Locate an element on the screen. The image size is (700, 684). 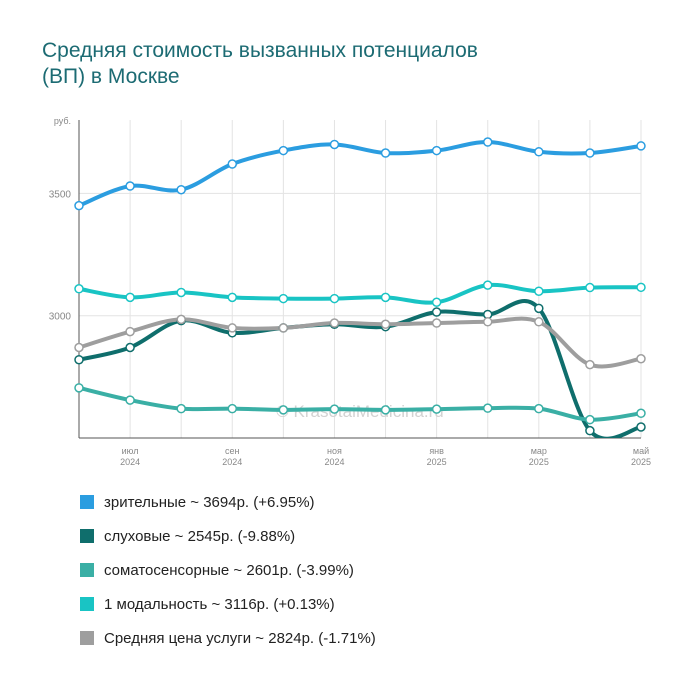
legend-item: соматосенсорные ~ 2601р. (-3.99%) is located at coordinates (228, 570).